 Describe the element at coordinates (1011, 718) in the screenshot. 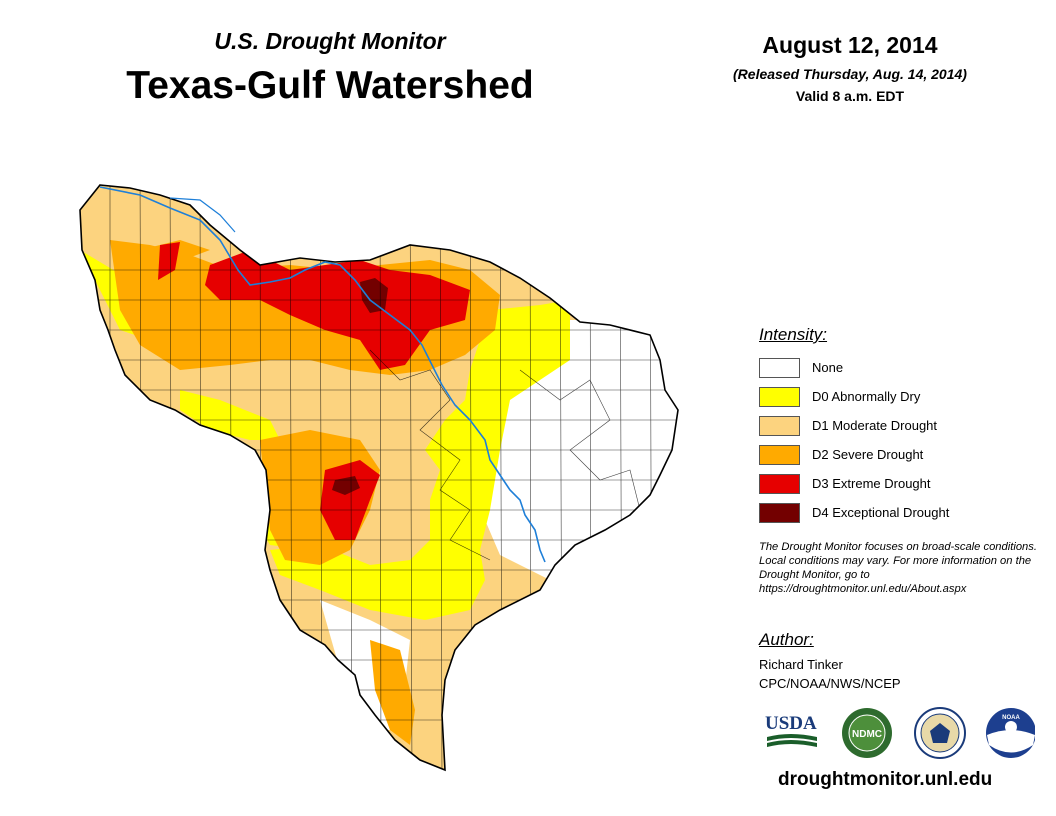

I see `noaa-logo-text: NOAA` at that location.